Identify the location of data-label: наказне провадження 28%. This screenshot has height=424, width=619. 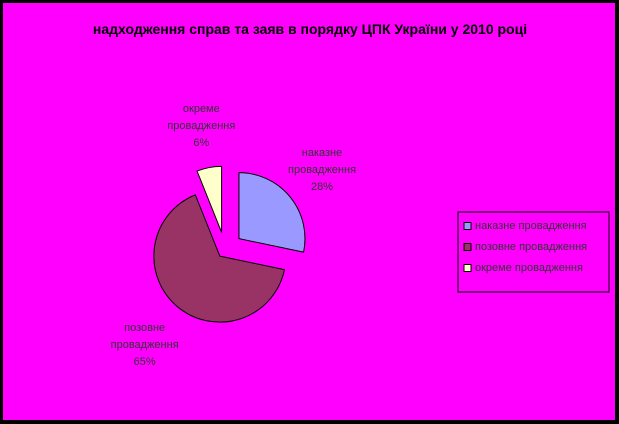
(322, 170).